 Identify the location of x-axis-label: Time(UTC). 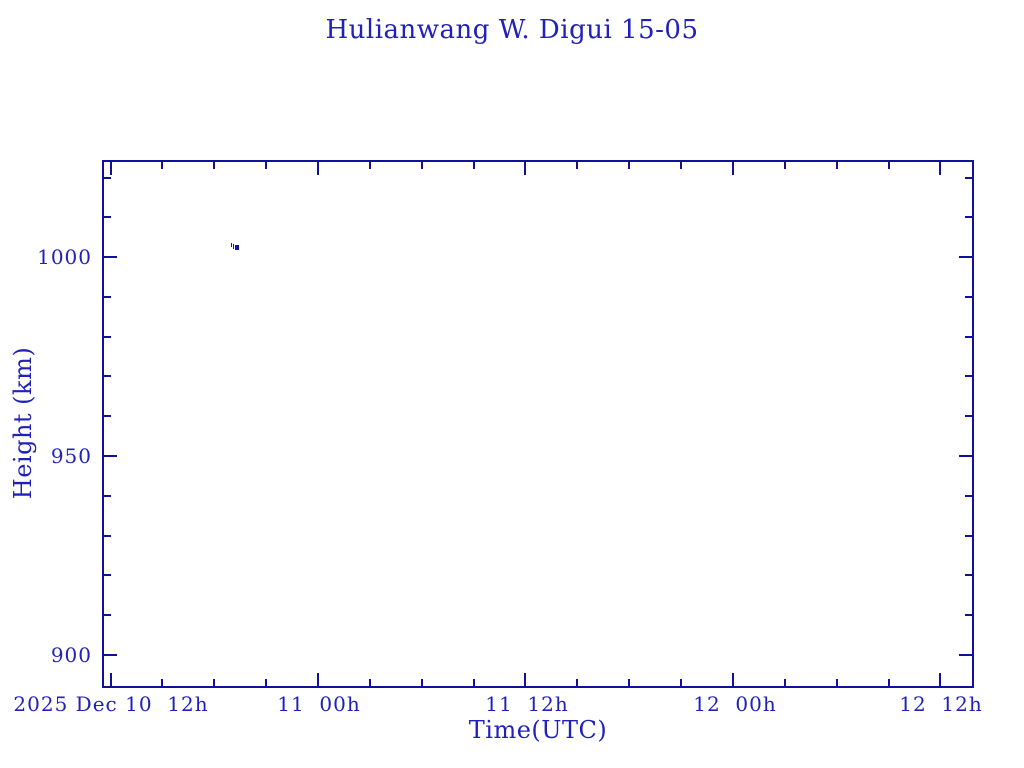
(538, 730).